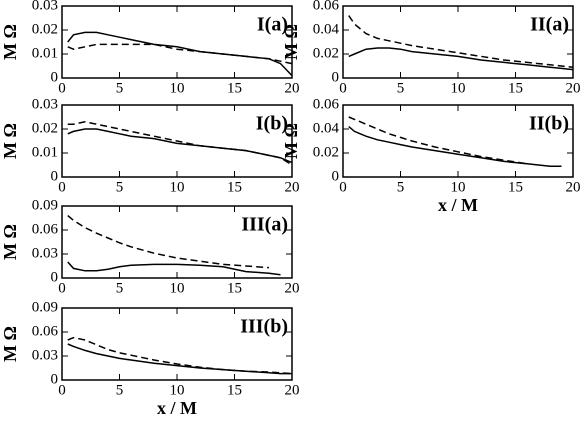 This screenshot has width=581, height=422. What do you see at coordinates (272, 124) in the screenshot?
I see `panel-title: I(b)` at bounding box center [272, 124].